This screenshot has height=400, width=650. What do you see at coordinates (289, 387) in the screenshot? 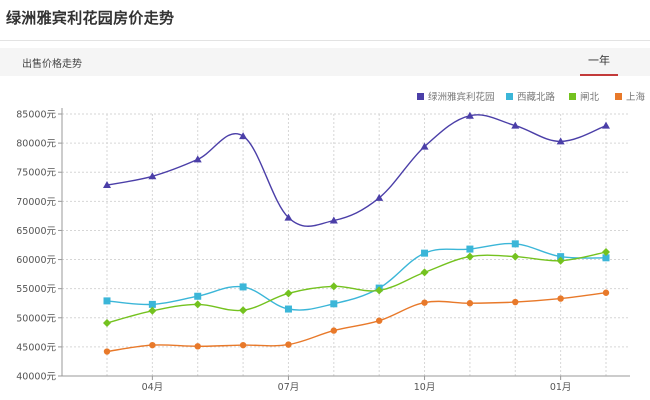
I see `x-tick-label: 07月` at bounding box center [289, 387].